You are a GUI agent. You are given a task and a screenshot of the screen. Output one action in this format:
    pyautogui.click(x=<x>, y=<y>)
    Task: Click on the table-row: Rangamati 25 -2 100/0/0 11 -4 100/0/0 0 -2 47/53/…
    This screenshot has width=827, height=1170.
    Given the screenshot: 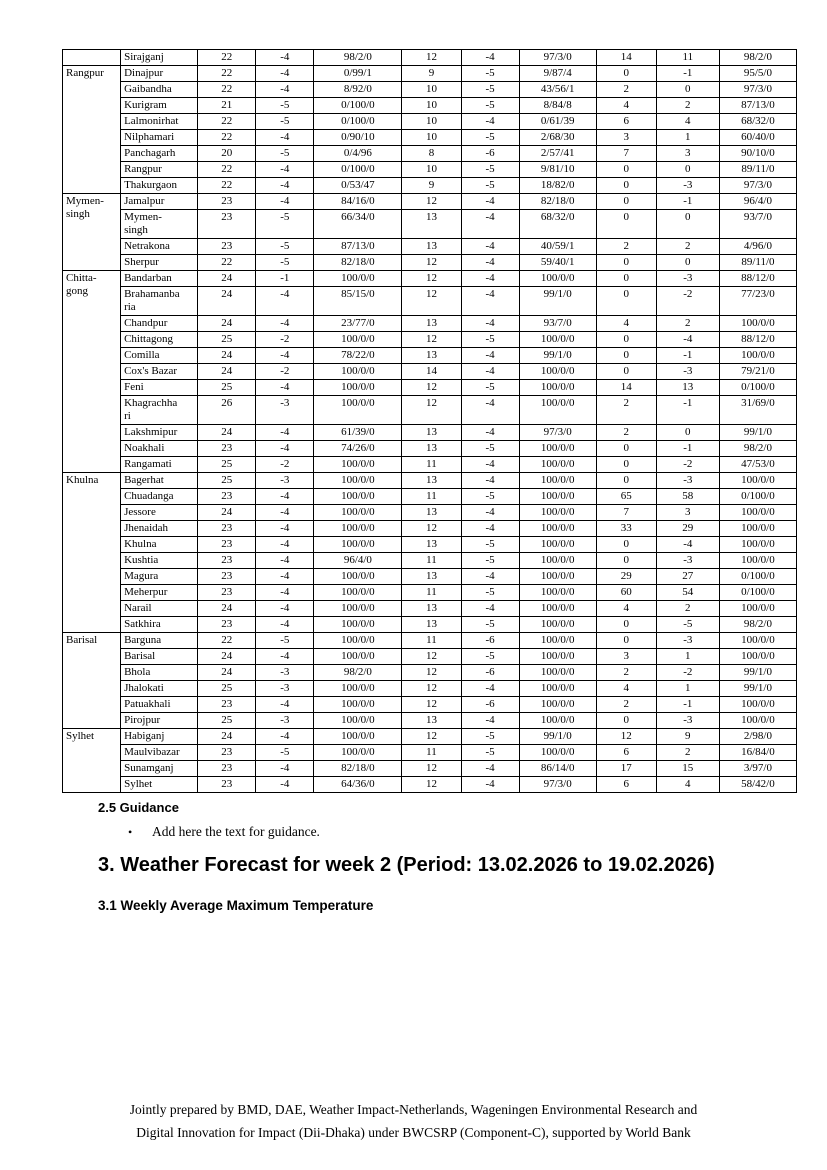 What is the action you would take?
    pyautogui.click(x=430, y=464)
    